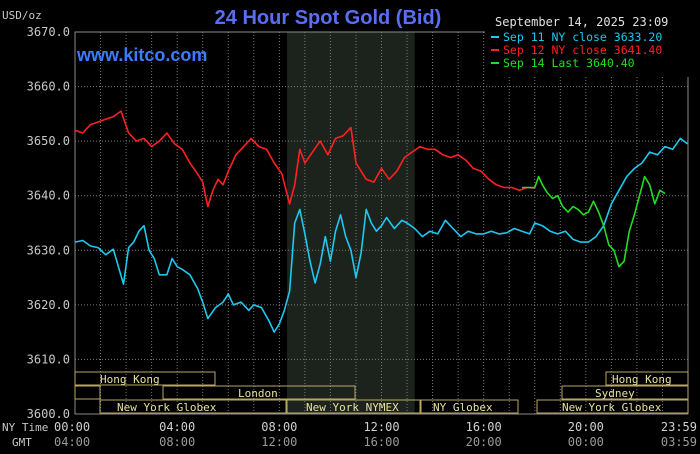  Describe the element at coordinates (48, 141) in the screenshot. I see `y-tick-label: 3650.0` at that location.